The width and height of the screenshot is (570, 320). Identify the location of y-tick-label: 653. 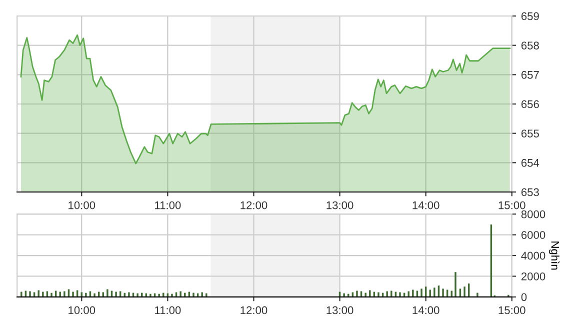
(530, 192).